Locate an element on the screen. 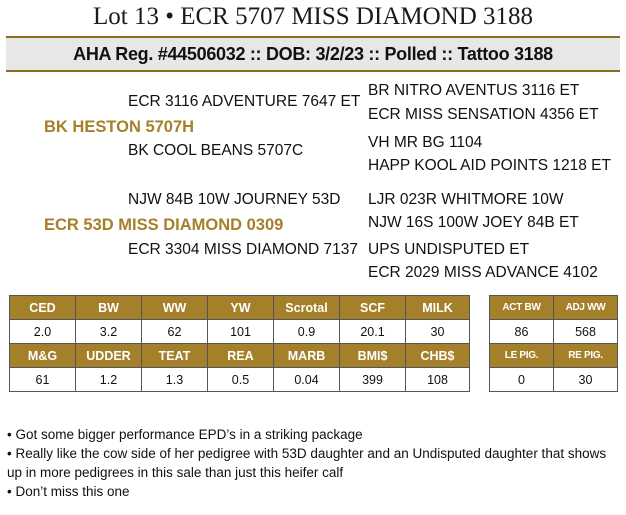 The image size is (626, 515). pedigree-sire-dam-sire: VH MR BG 1104 is located at coordinates (425, 142).